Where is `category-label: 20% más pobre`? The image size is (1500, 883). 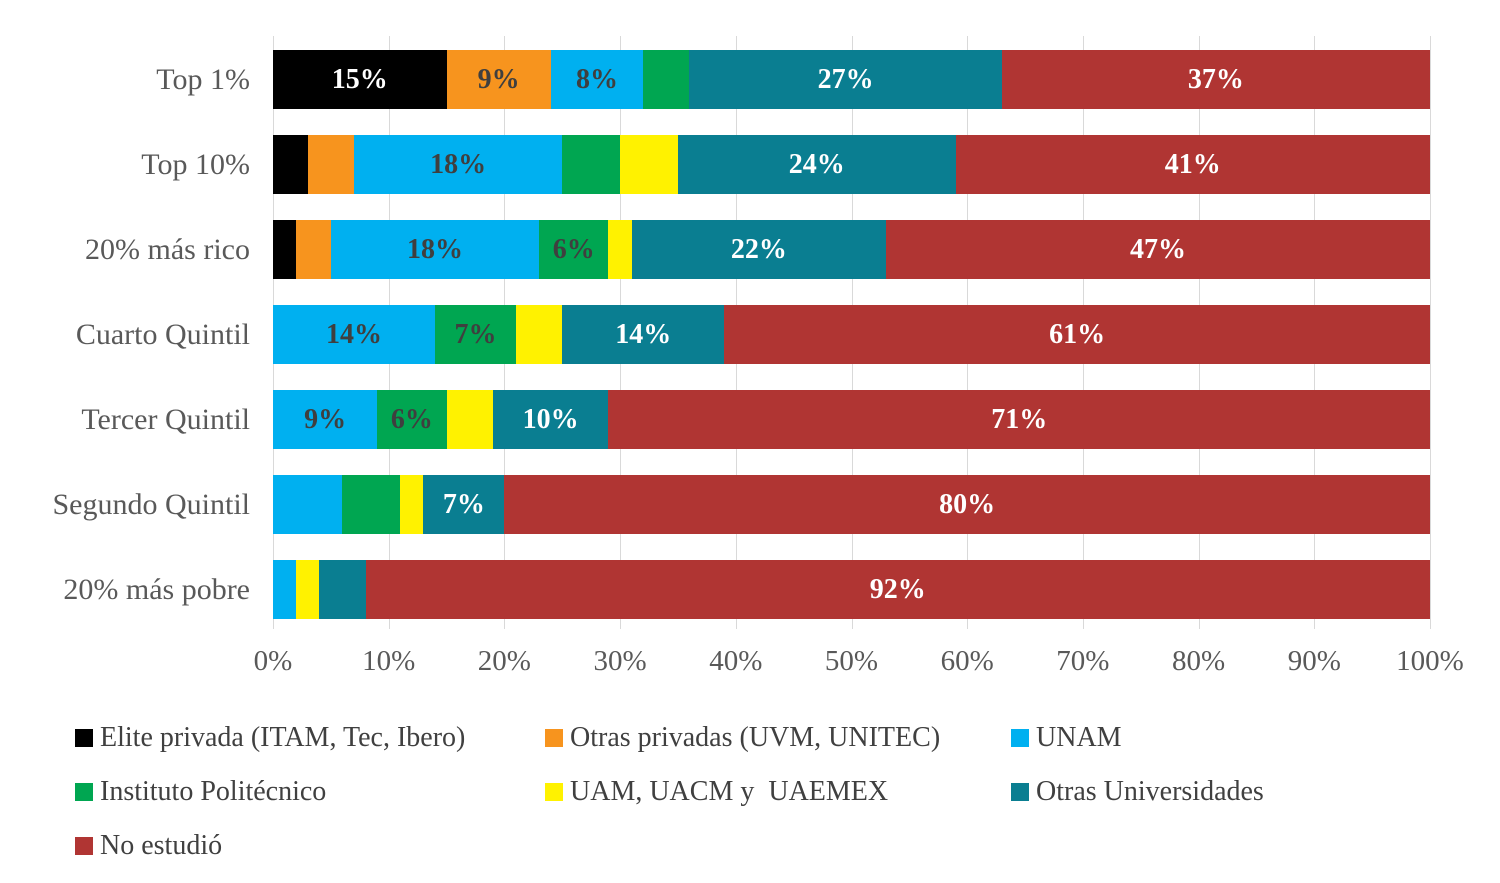
category-label: 20% más pobre is located at coordinates (156, 589).